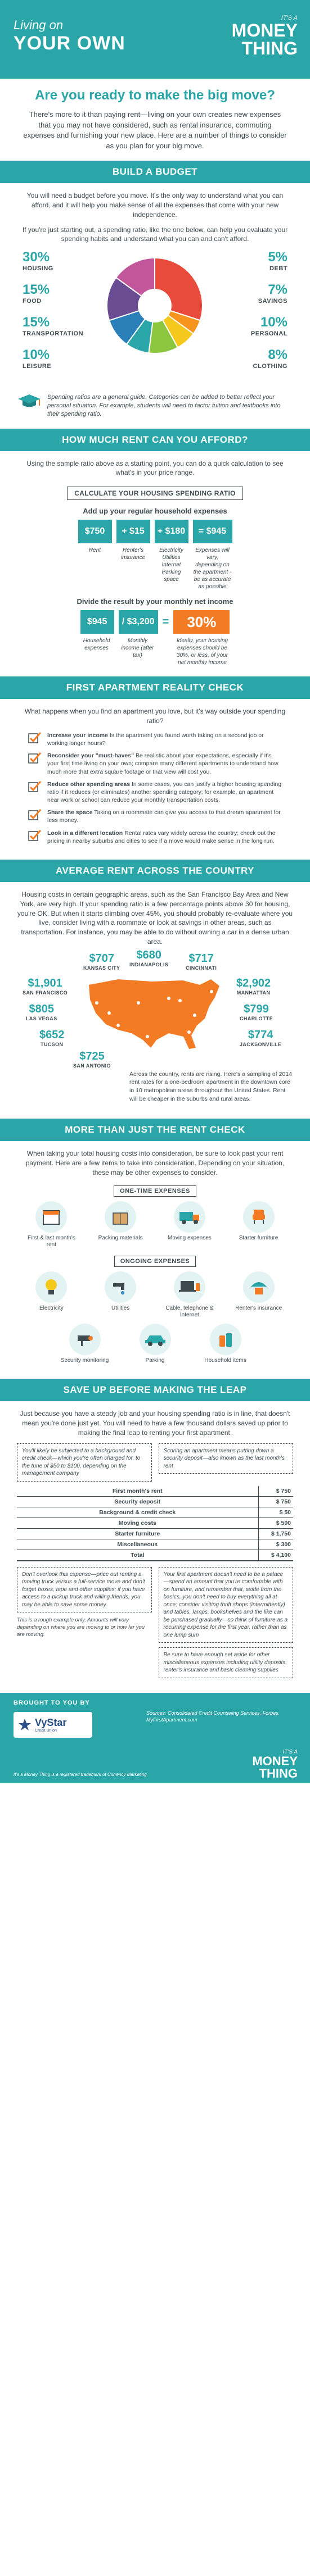 This screenshot has width=310, height=2576. I want to click on title-block: Living on YOUR OWN, so click(69, 36).